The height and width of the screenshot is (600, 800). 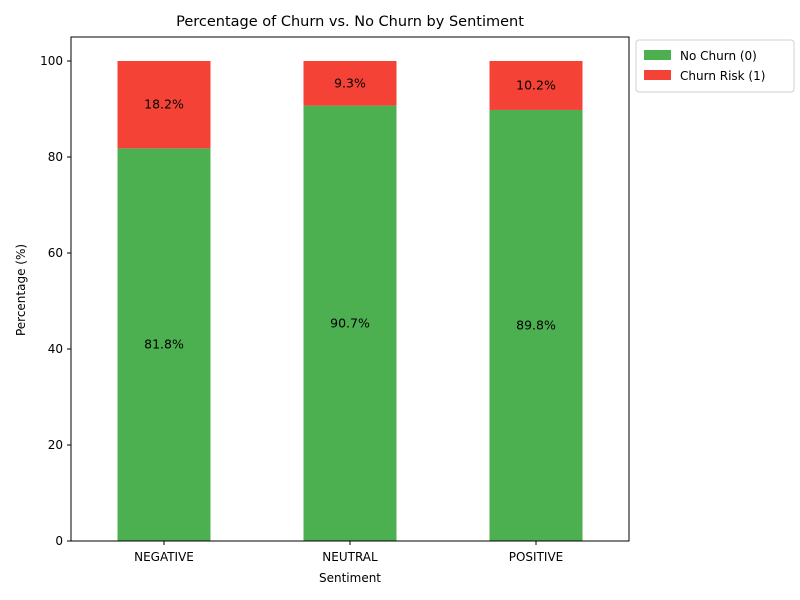 What do you see at coordinates (51, 61) in the screenshot?
I see `y-tick-label: 100` at bounding box center [51, 61].